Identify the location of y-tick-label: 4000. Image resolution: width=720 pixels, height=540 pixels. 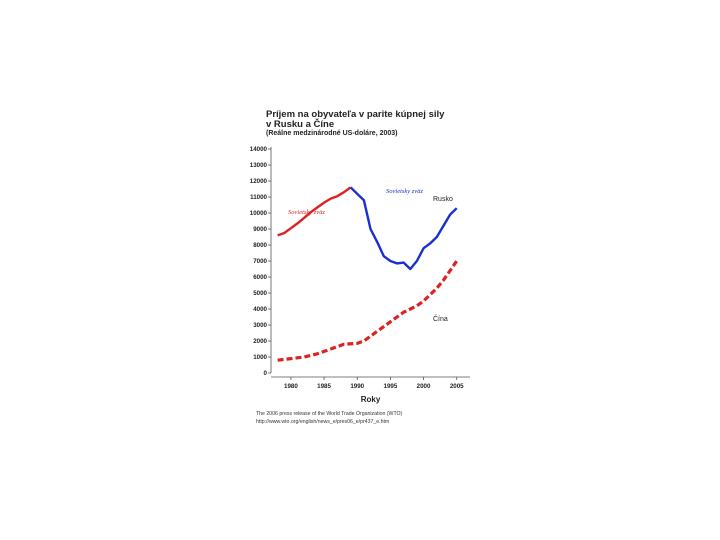
(260, 309).